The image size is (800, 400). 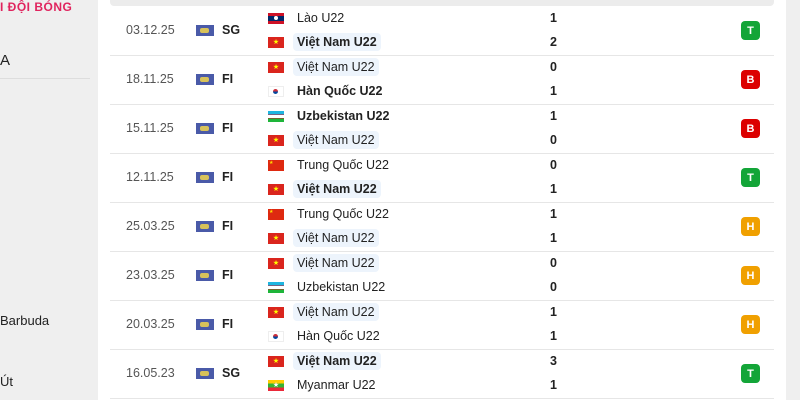 What do you see at coordinates (231, 373) in the screenshot?
I see `competition-code: SG` at bounding box center [231, 373].